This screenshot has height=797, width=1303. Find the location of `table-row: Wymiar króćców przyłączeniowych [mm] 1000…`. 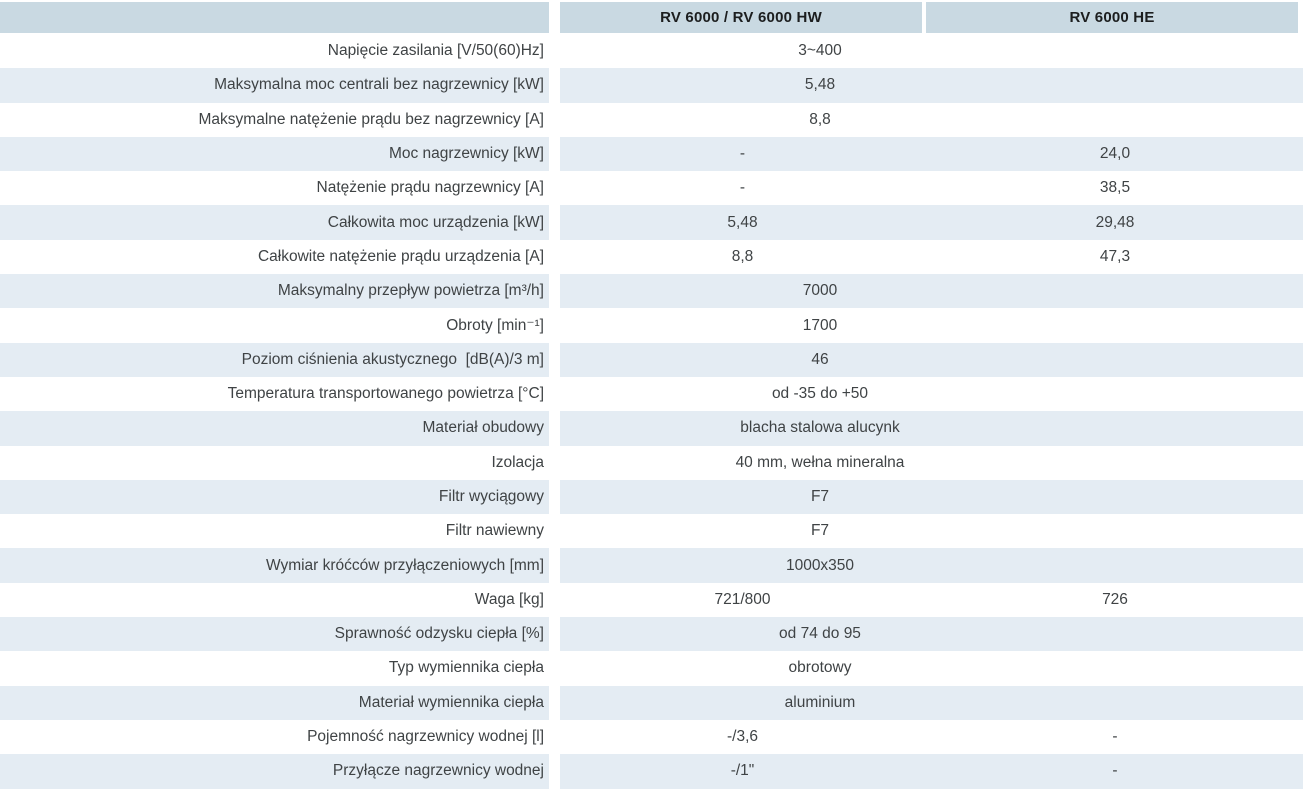

table-row: Wymiar króćców przyłączeniowych [mm] 1000… is located at coordinates (651, 565).